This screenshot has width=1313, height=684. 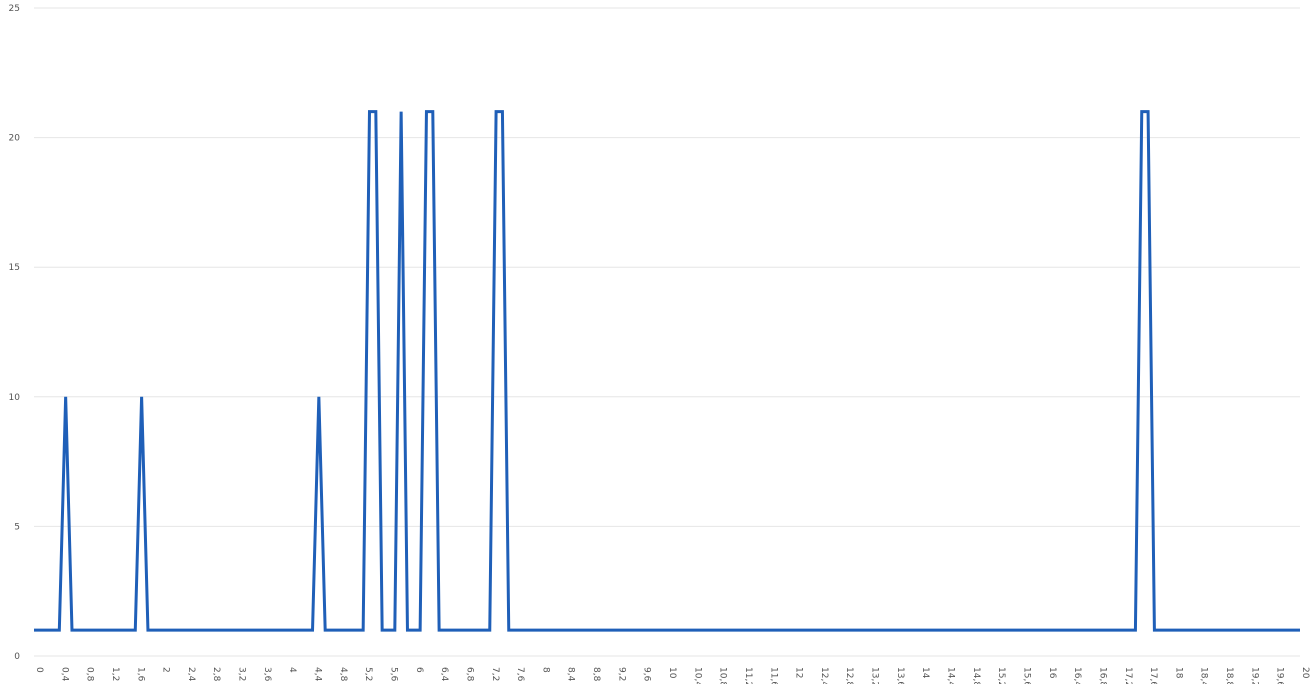 What do you see at coordinates (1128, 675) in the screenshot?
I see `x-tick-label: 17,2` at bounding box center [1128, 675].